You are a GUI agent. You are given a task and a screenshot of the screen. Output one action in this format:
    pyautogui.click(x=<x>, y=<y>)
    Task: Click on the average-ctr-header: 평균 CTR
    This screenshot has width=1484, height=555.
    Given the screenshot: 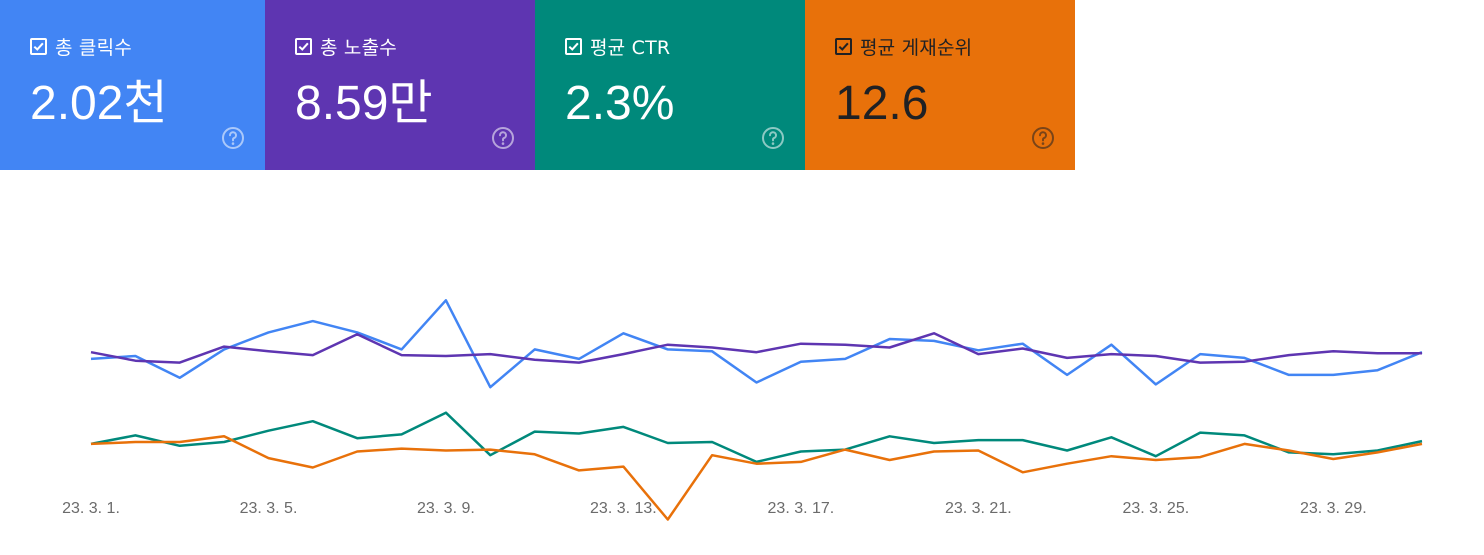 What is the action you would take?
    pyautogui.click(x=617, y=46)
    